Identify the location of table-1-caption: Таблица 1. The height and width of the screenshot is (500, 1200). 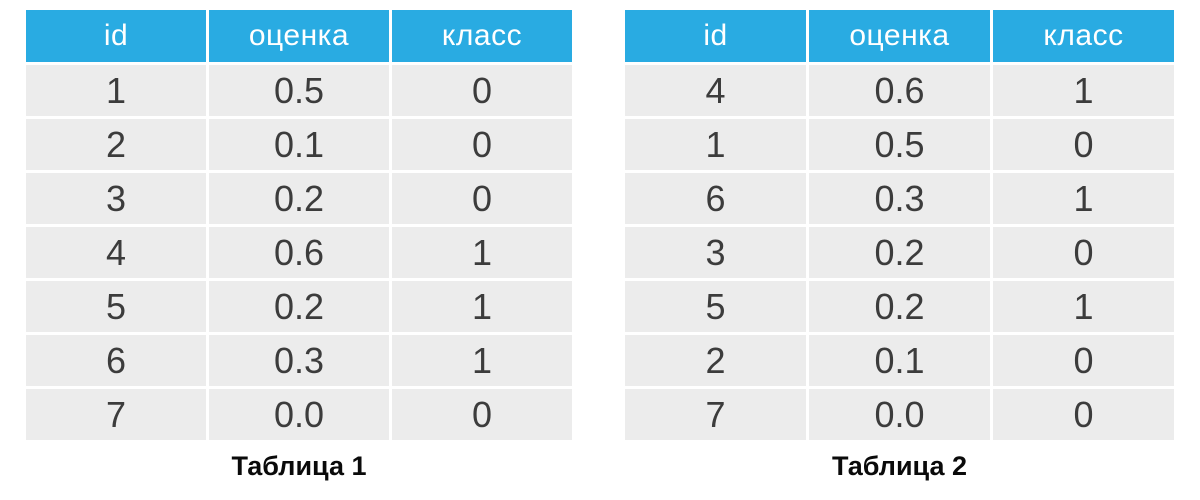
(299, 466).